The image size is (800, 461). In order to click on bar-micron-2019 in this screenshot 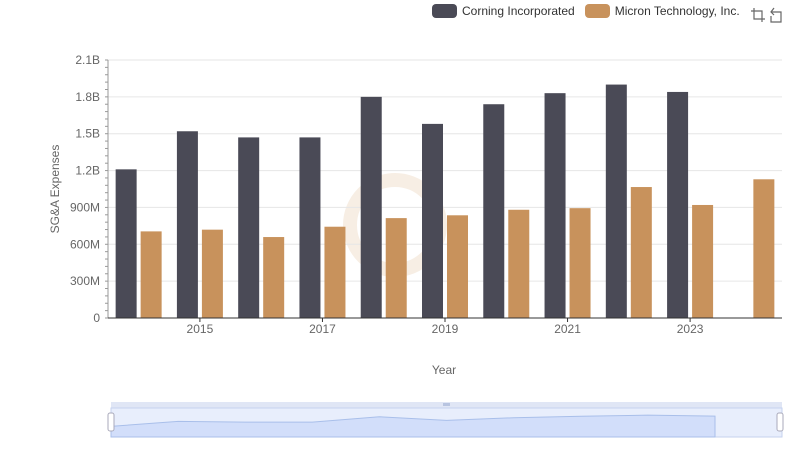, I will do `click(457, 266)`.